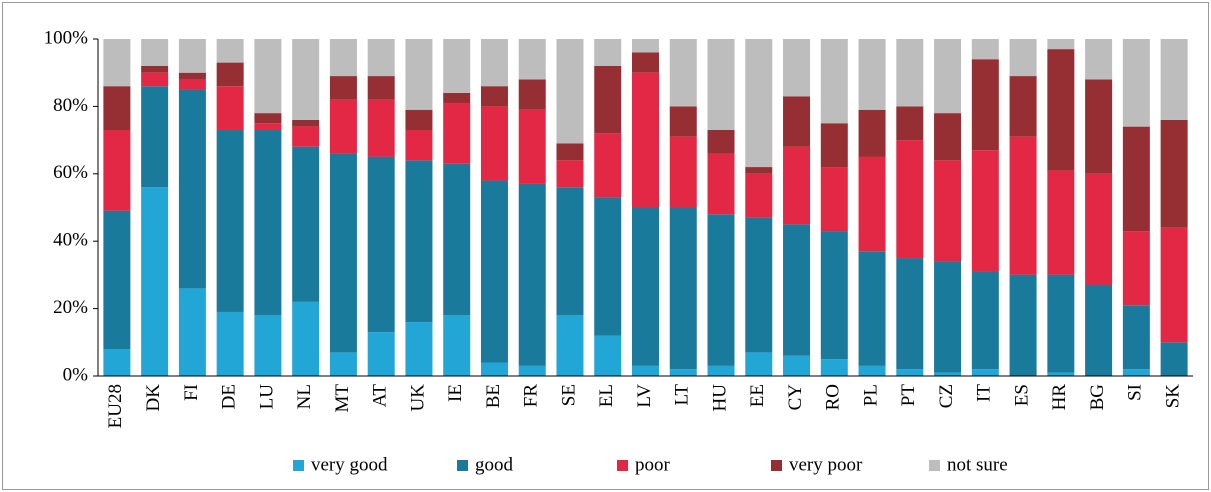 This screenshot has width=1211, height=492. Describe the element at coordinates (380, 396) in the screenshot. I see `x-tick-label: AT` at that location.